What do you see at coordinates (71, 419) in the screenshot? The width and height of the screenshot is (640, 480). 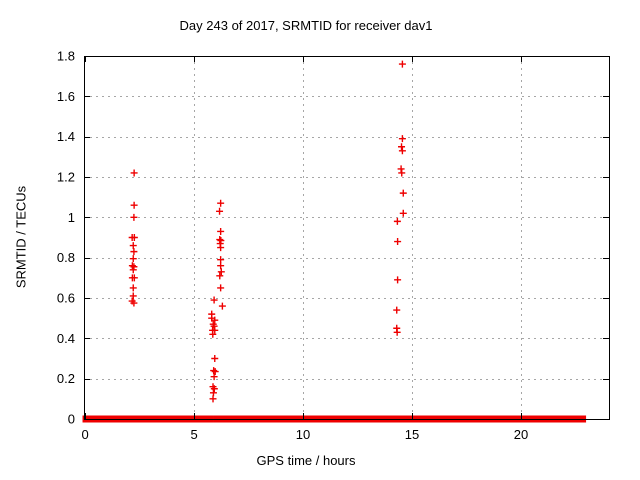 I see `y-tick-label: 0` at bounding box center [71, 419].